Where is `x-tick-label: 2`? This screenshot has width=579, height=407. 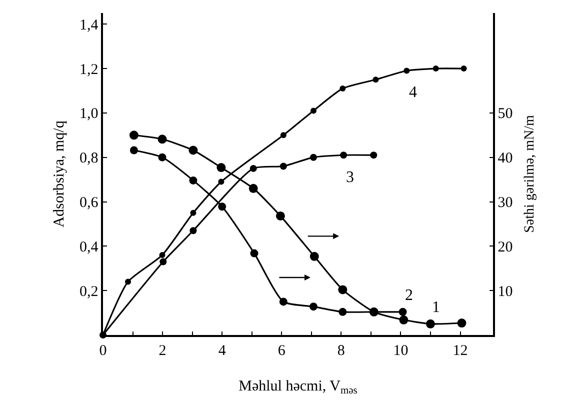 x-tick-label: 2 is located at coordinates (162, 350).